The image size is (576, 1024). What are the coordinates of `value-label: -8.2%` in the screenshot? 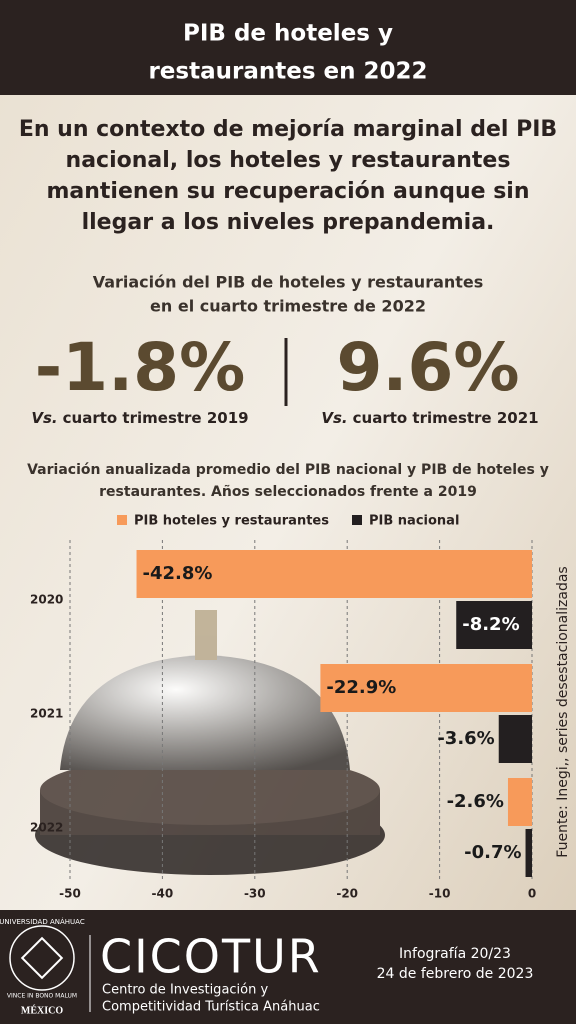 It's located at (490, 624).